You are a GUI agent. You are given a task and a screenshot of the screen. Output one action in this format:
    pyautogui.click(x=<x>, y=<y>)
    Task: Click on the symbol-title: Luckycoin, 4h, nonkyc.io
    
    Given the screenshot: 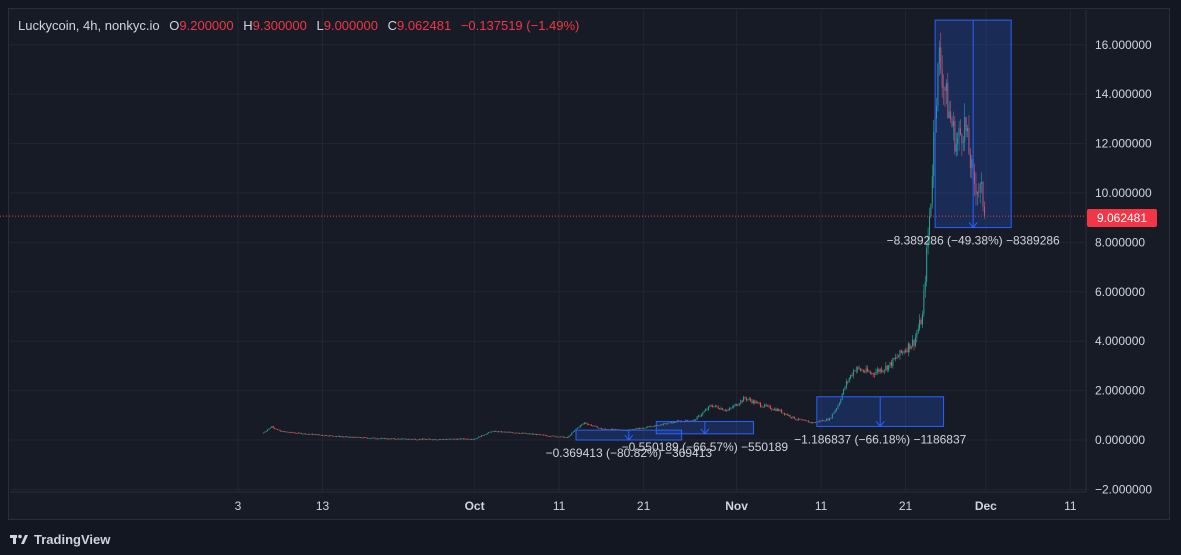 What is the action you would take?
    pyautogui.click(x=89, y=25)
    